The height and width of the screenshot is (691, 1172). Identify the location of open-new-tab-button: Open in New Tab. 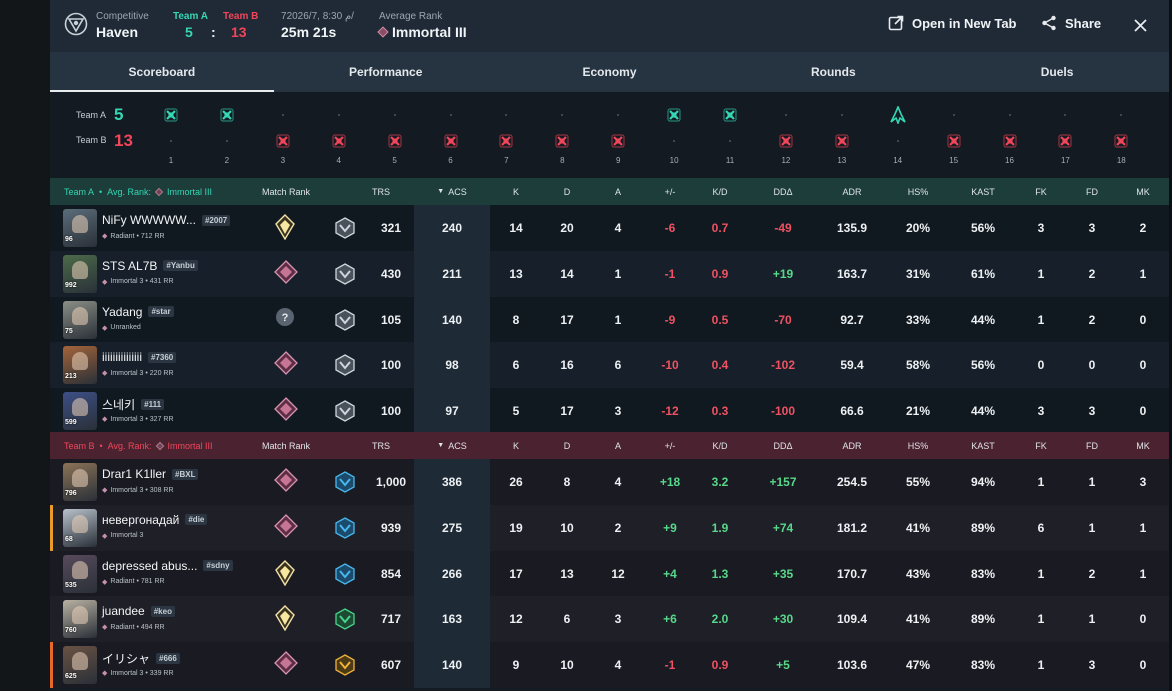
(952, 23).